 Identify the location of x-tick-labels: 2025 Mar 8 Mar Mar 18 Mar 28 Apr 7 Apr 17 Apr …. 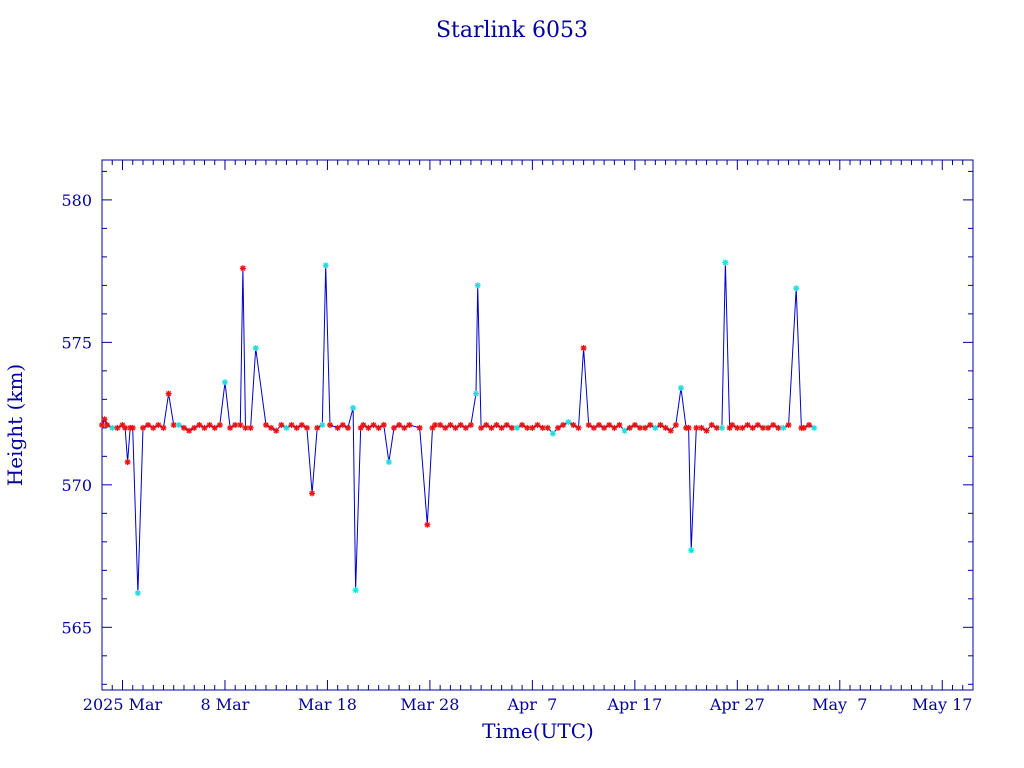
(528, 704).